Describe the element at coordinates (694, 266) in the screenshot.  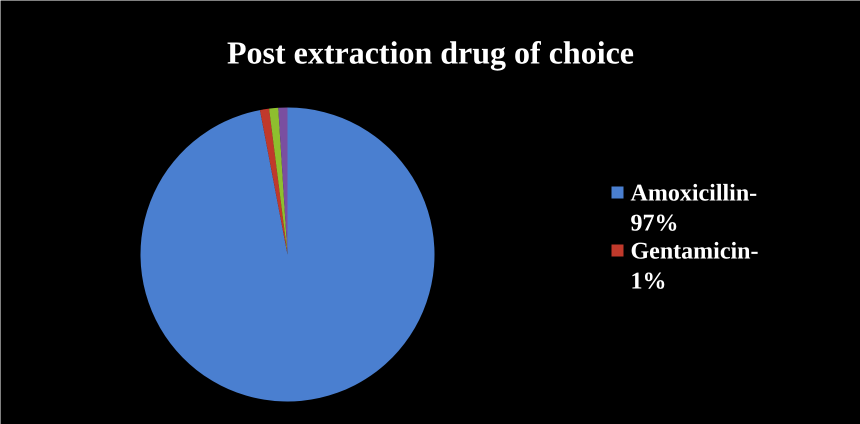
I see `legend-label: Gentamicin-1%` at that location.